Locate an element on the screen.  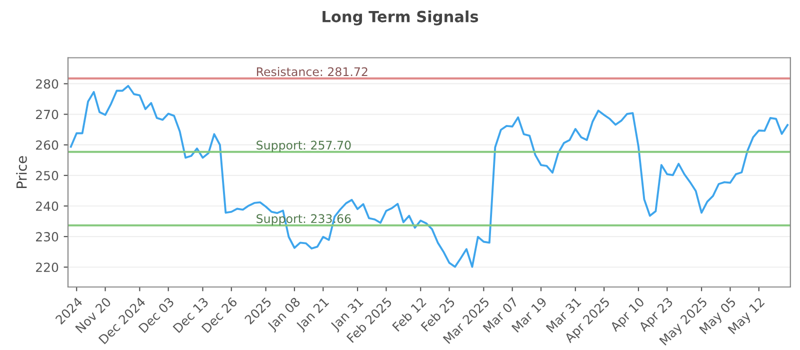
ref-line-label: Support: 257.70 is located at coordinates (303, 146).